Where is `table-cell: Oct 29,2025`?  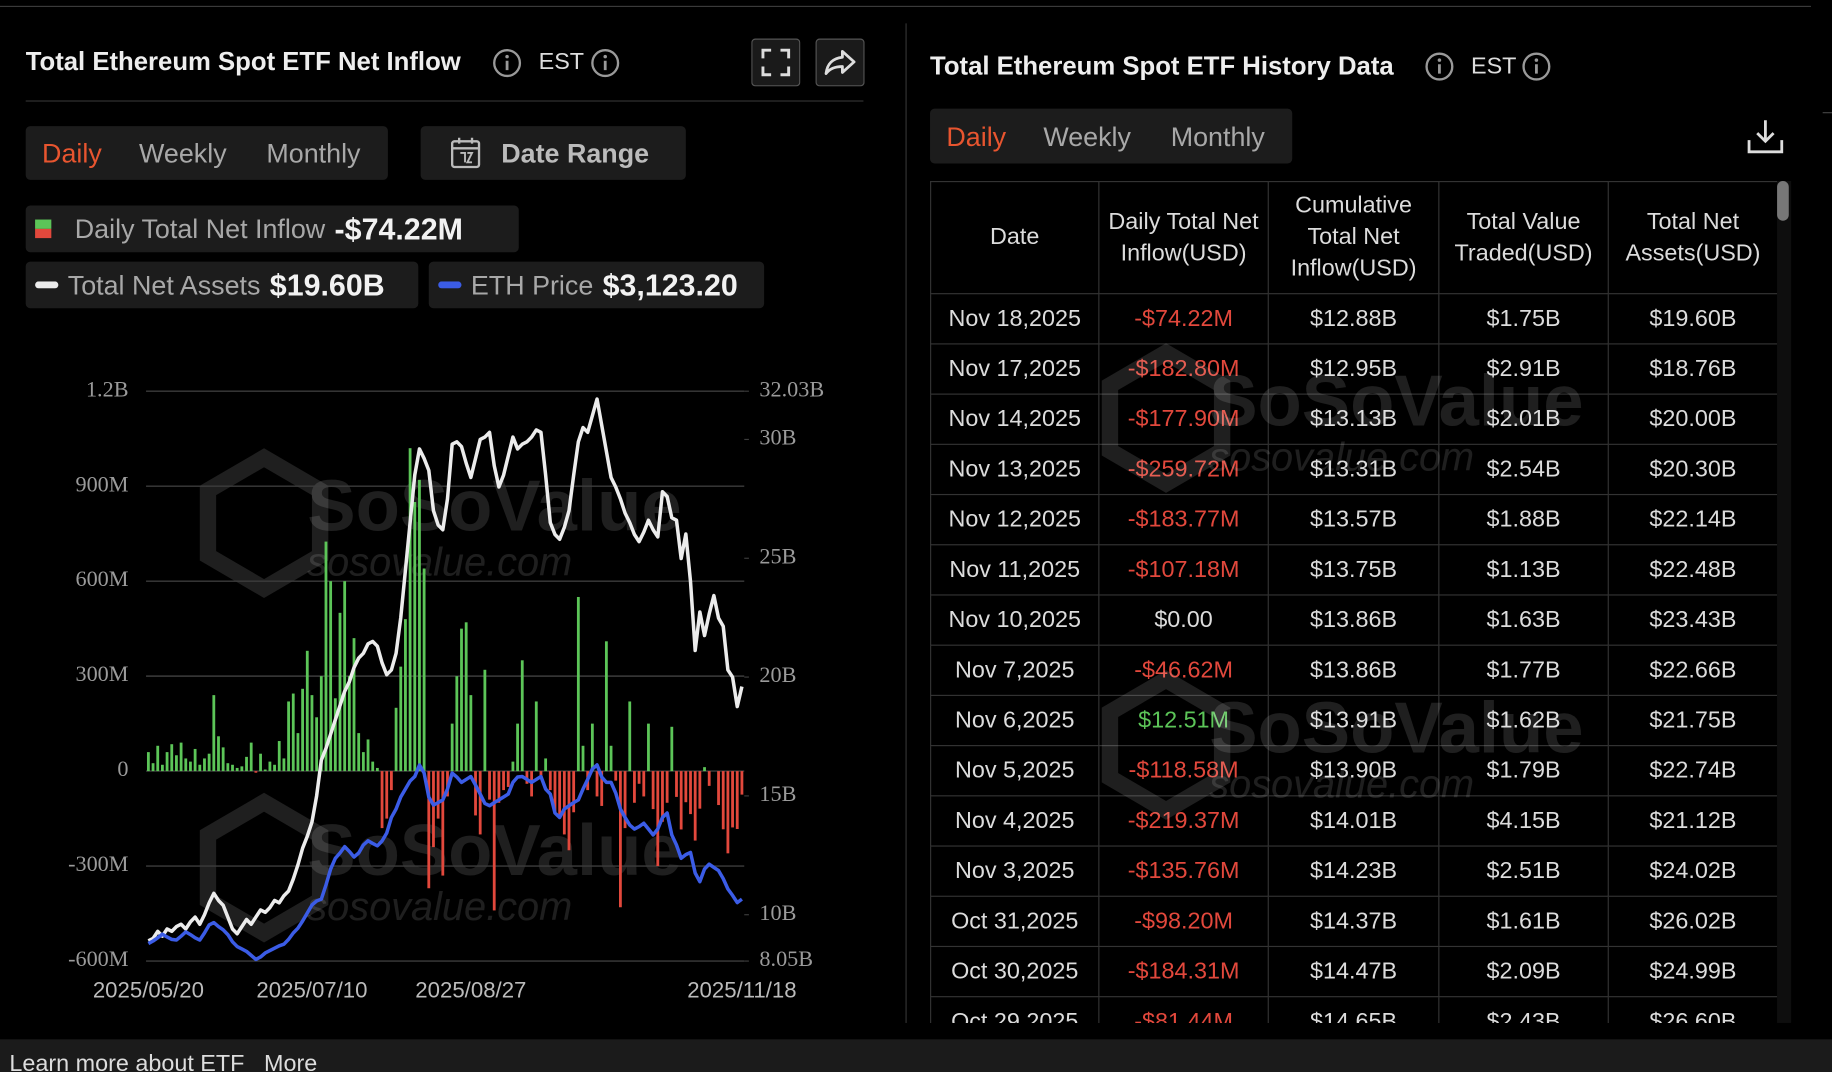 table-cell: Oct 29,2025 is located at coordinates (1015, 1010).